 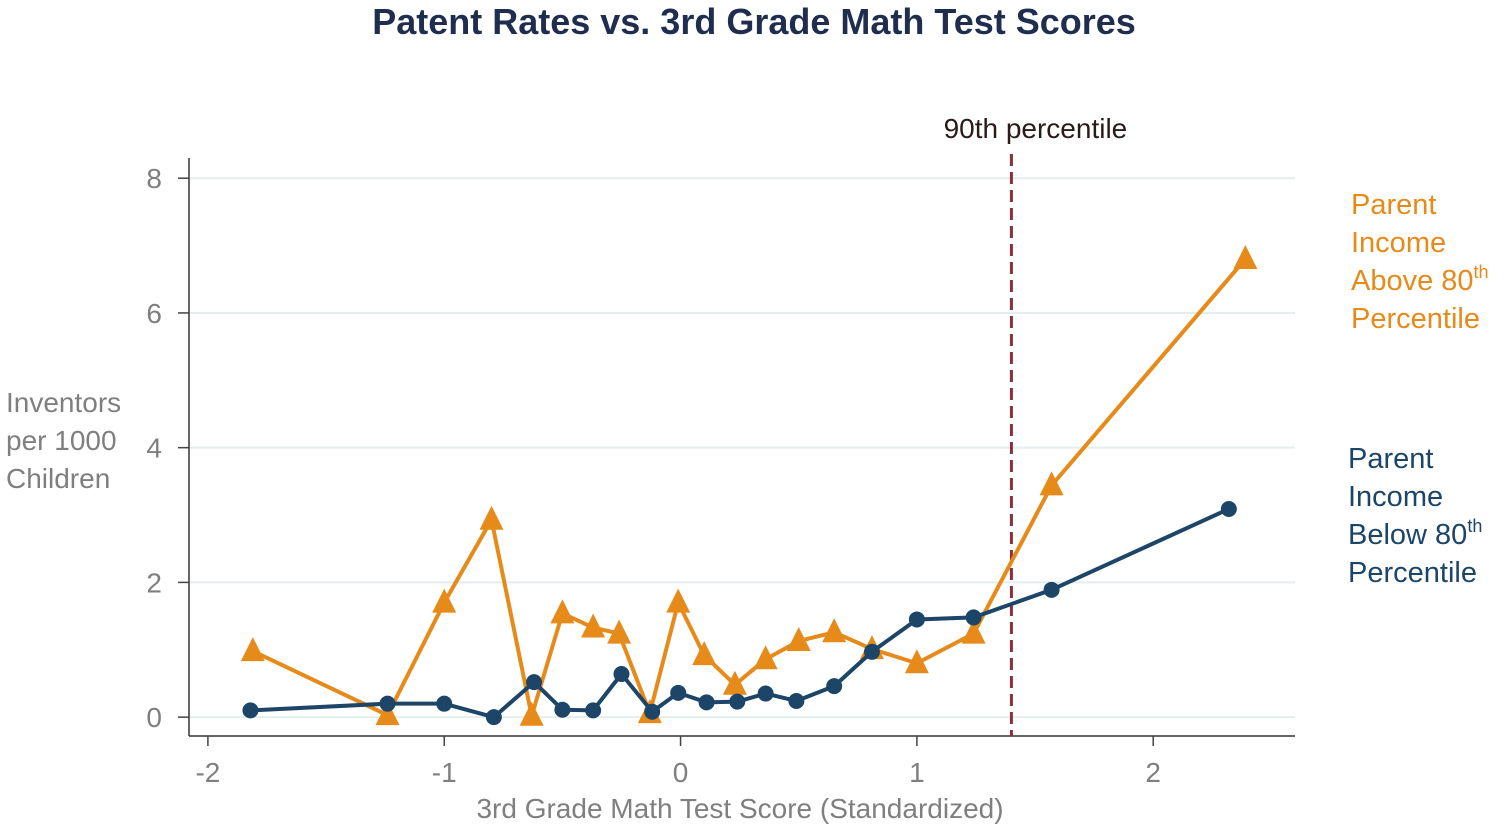 What do you see at coordinates (1036, 424) in the screenshot?
I see `reference-line-group: 90th percentile` at bounding box center [1036, 424].